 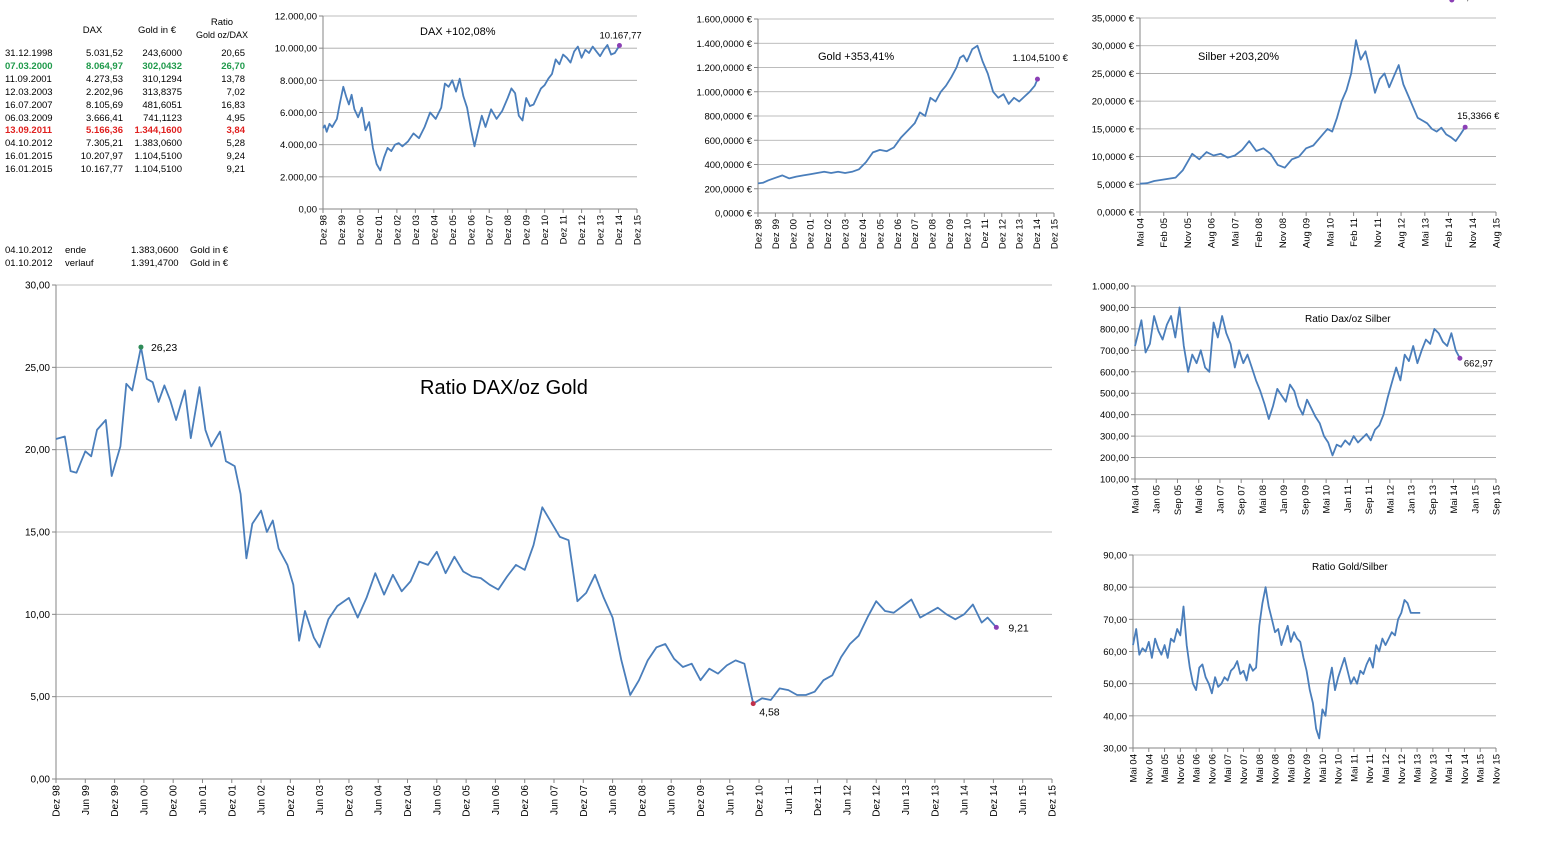 I want to click on x-tick-label: Jun 09, so click(x=672, y=800).